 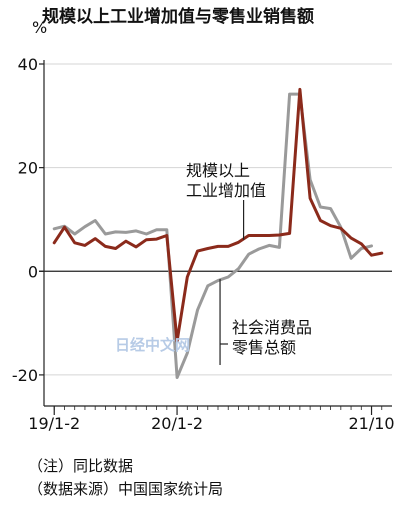 I want to click on x-tick-label: 20/1-2, so click(x=177, y=423).